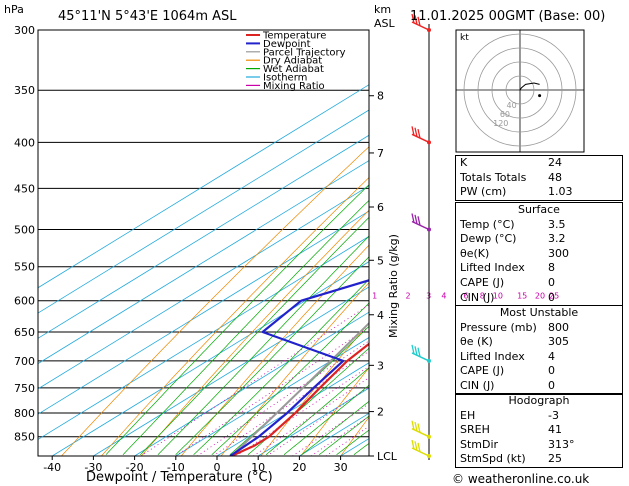 The height and width of the screenshot is (486, 629). Describe the element at coordinates (341, 467) in the screenshot. I see `temp-tick-label: 30` at that location.